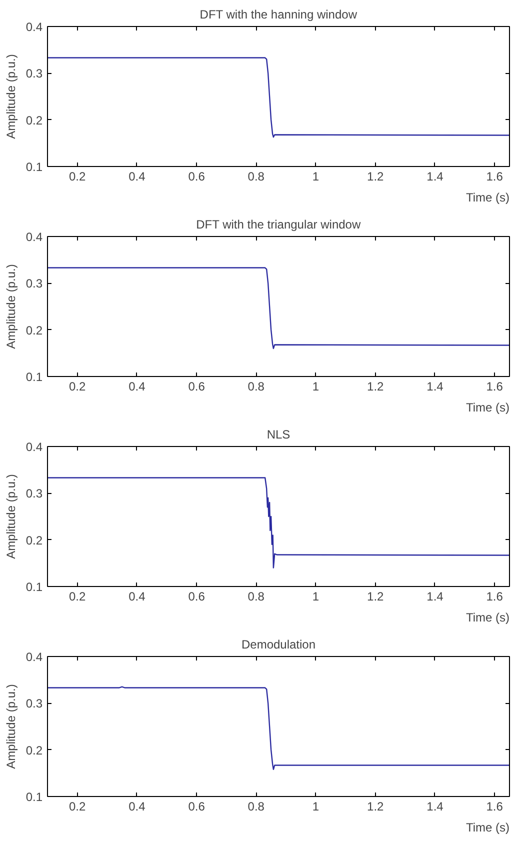 Image resolution: width=521 pixels, height=845 pixels. Describe the element at coordinates (279, 15) in the screenshot. I see `chart-title: DFT with the hanning window` at that location.